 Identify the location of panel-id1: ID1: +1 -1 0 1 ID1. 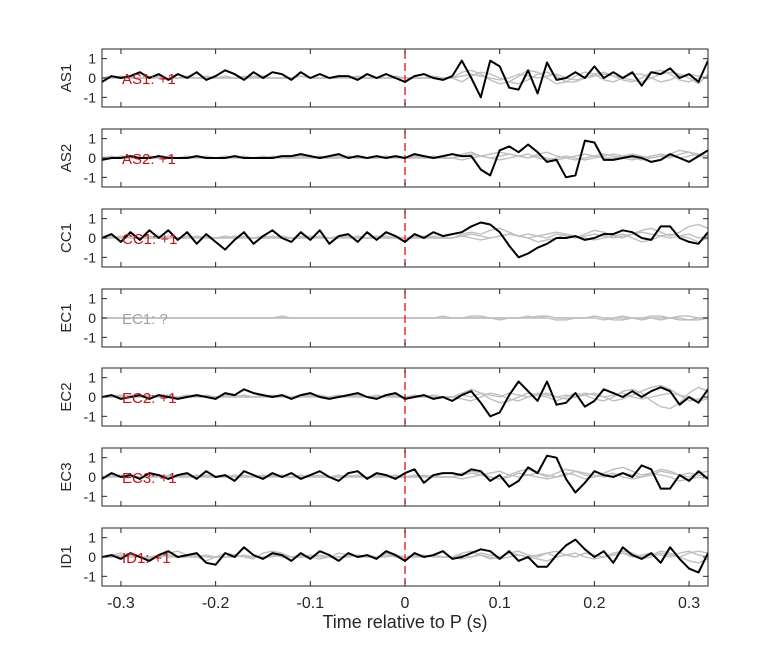
(383, 557).